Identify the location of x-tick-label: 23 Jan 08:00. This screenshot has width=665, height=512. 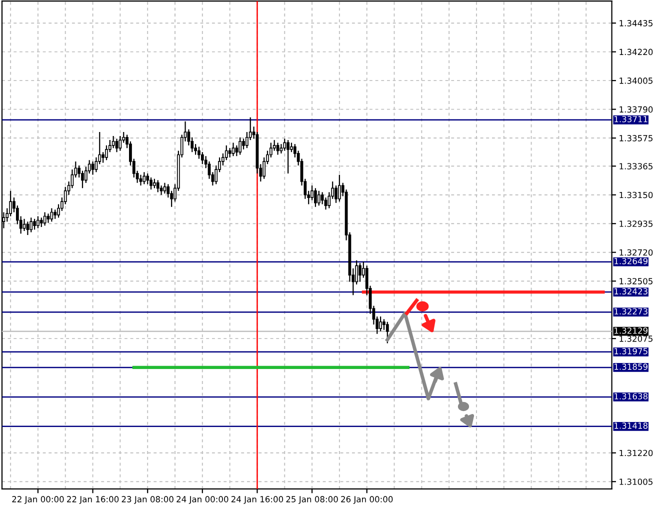
(148, 500).